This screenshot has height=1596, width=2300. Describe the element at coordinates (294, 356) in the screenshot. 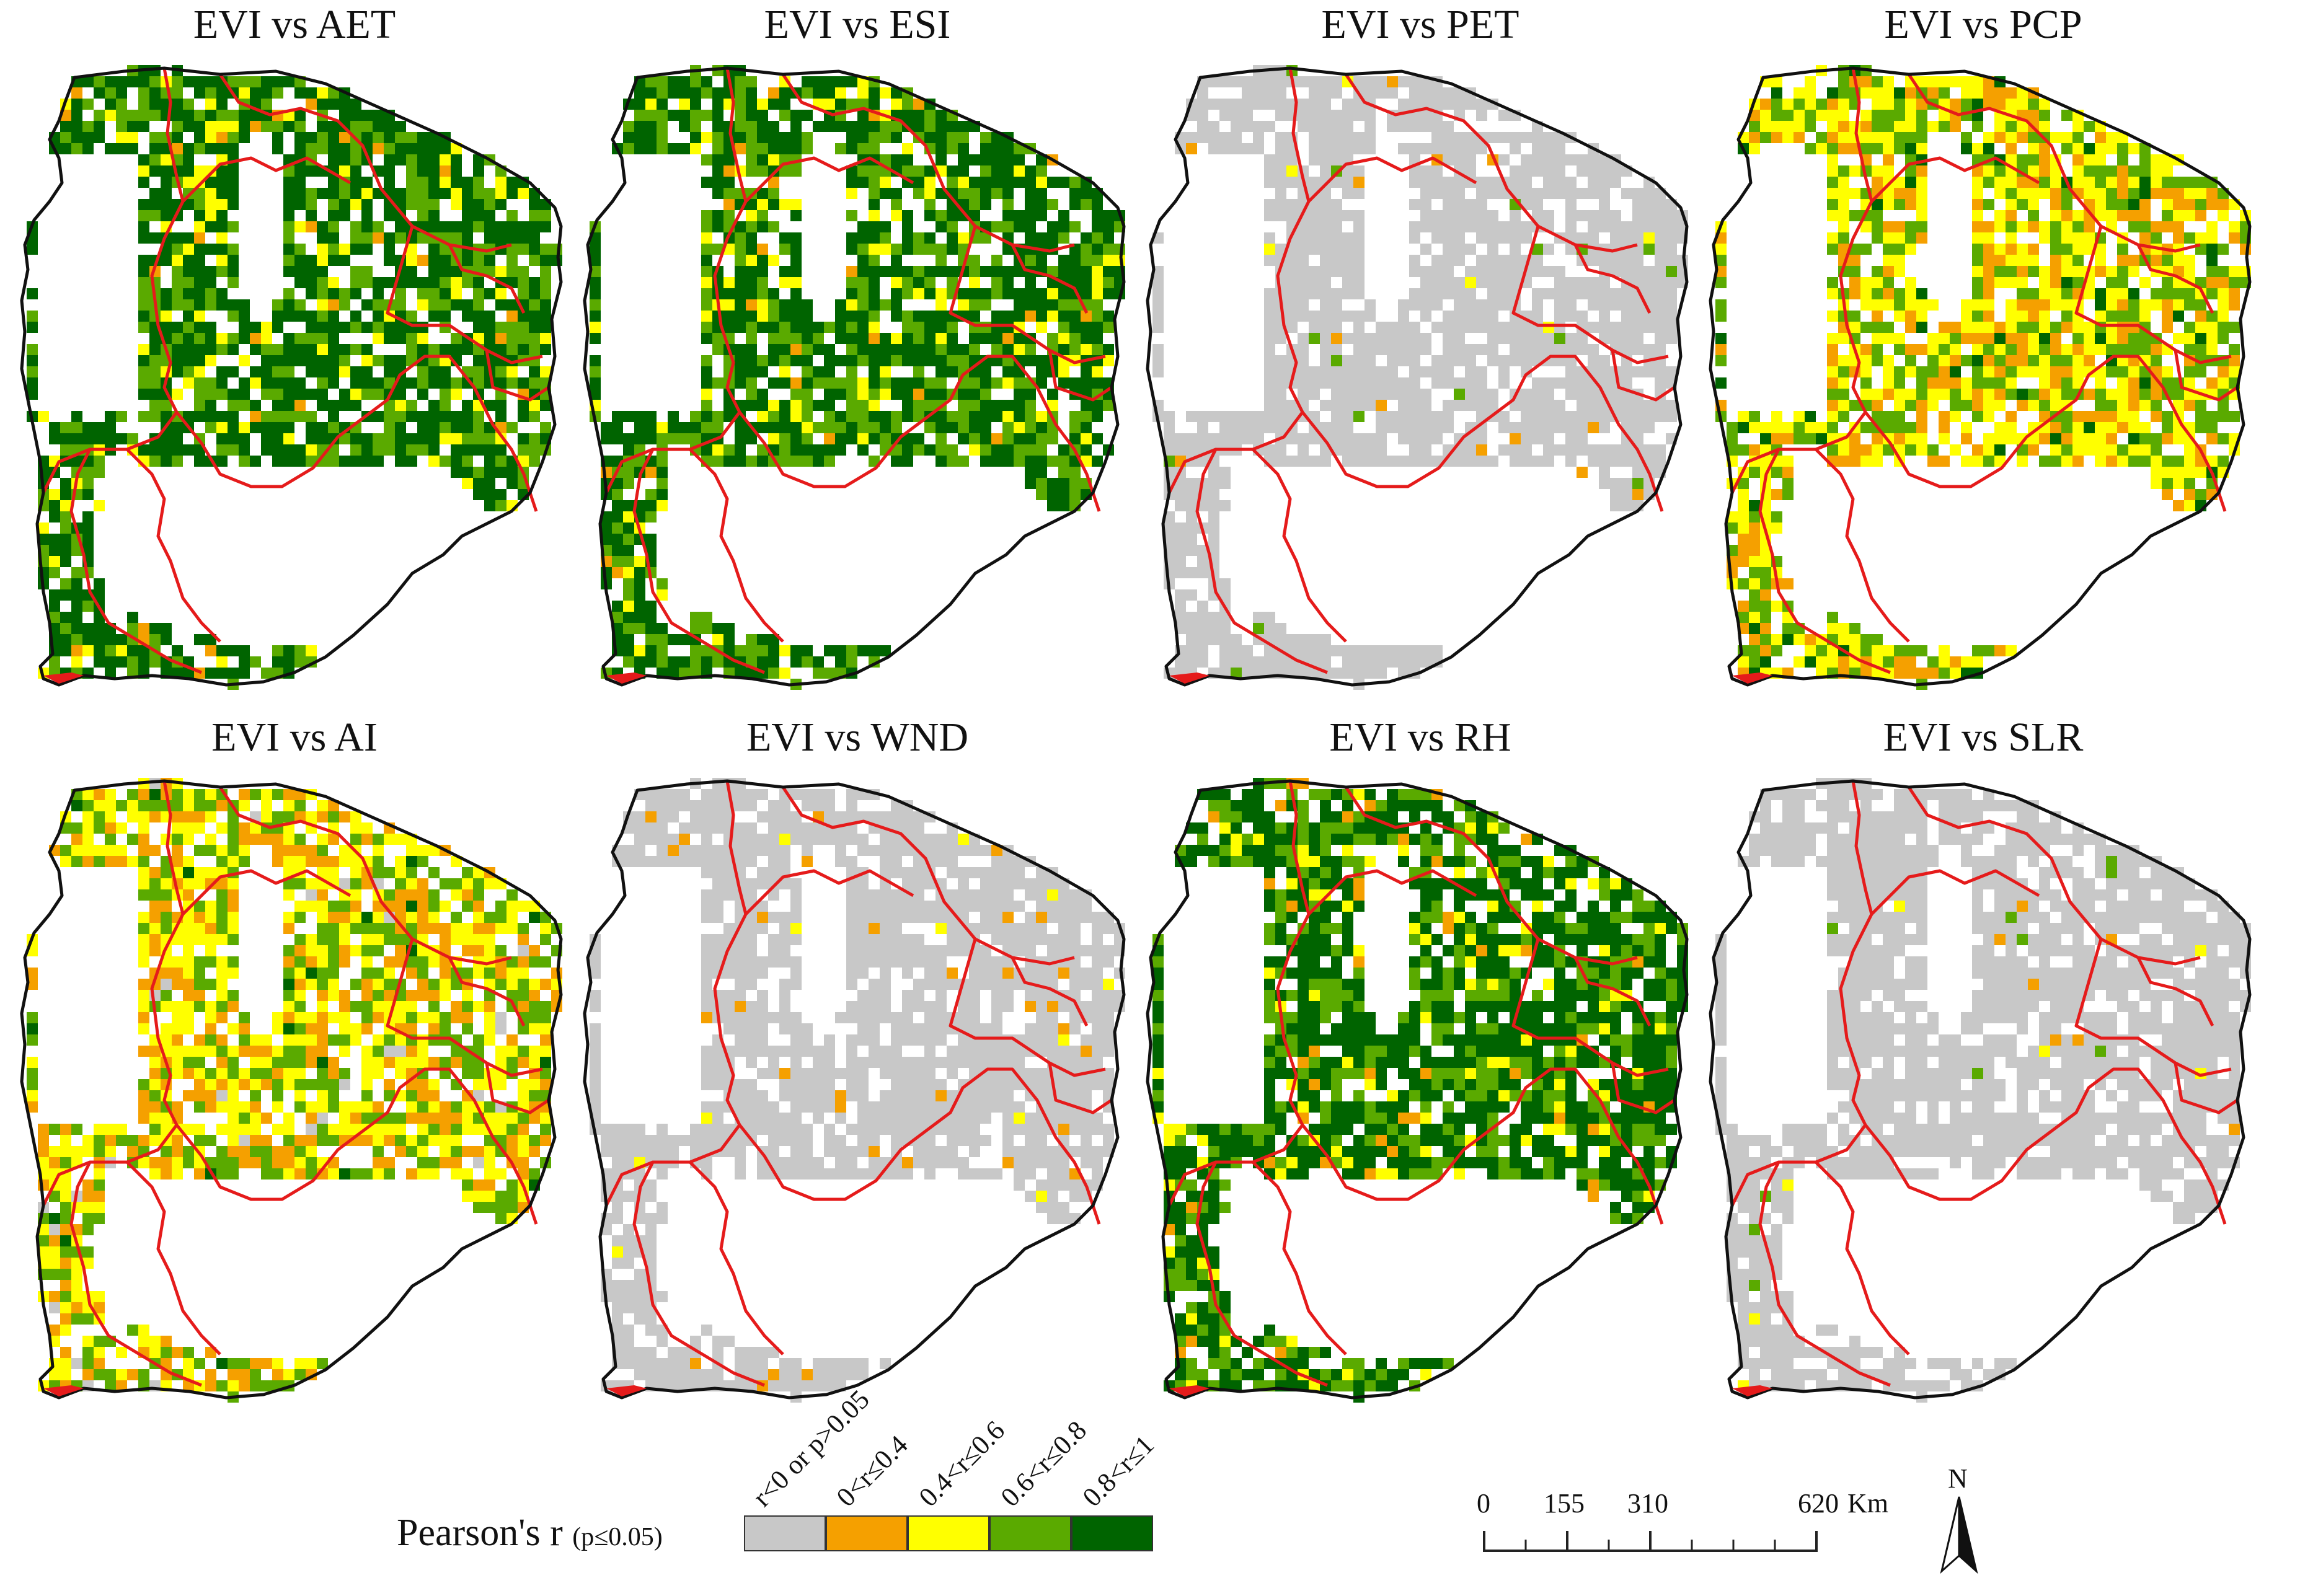

I see `map-panel-aet: EVI vs AET` at that location.